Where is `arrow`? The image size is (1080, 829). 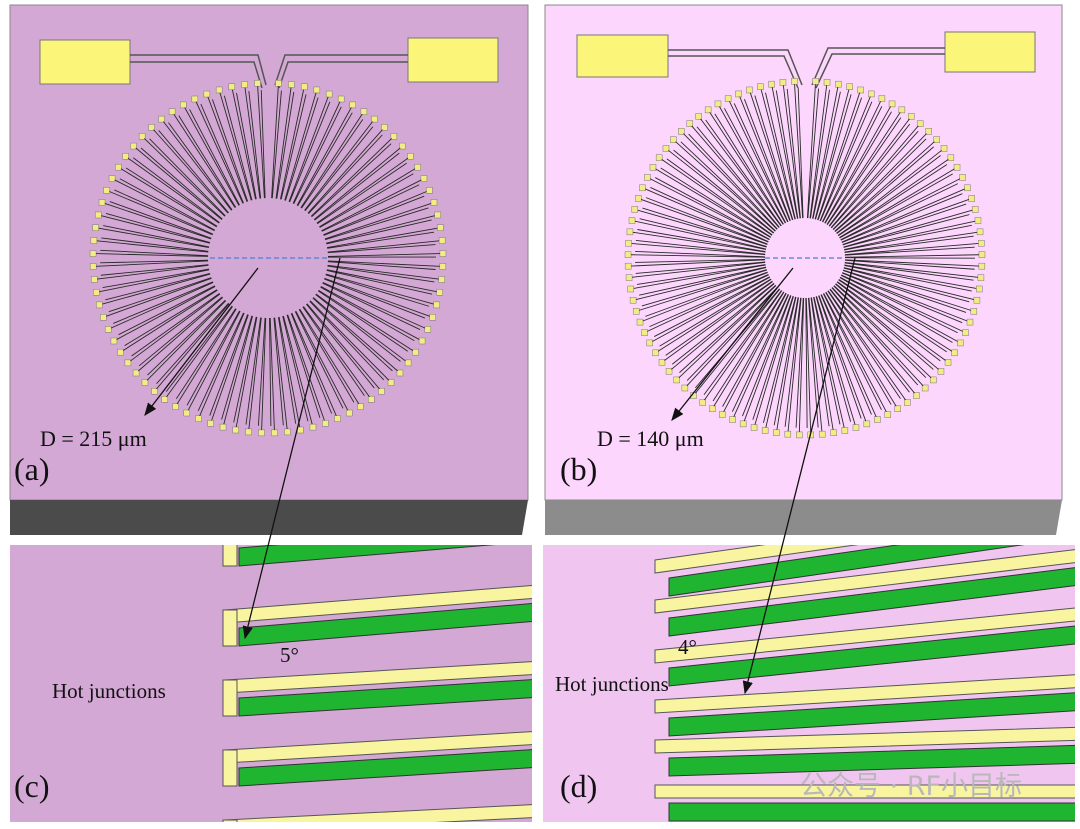 arrow is located at coordinates (201, 342).